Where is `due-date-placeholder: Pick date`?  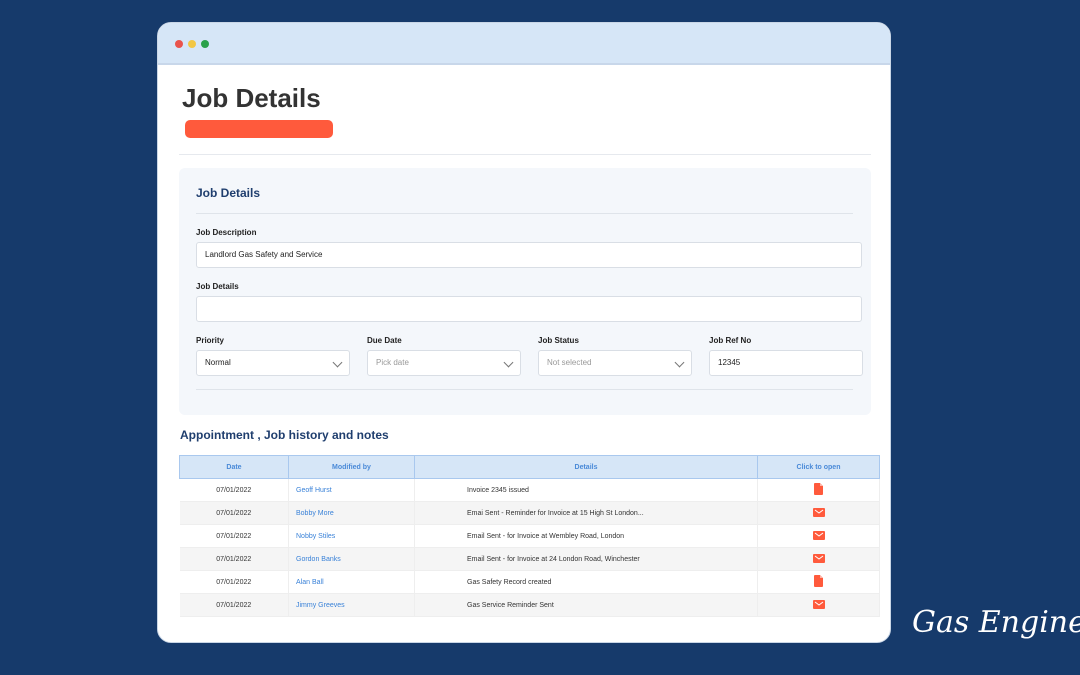
due-date-placeholder: Pick date is located at coordinates (392, 362).